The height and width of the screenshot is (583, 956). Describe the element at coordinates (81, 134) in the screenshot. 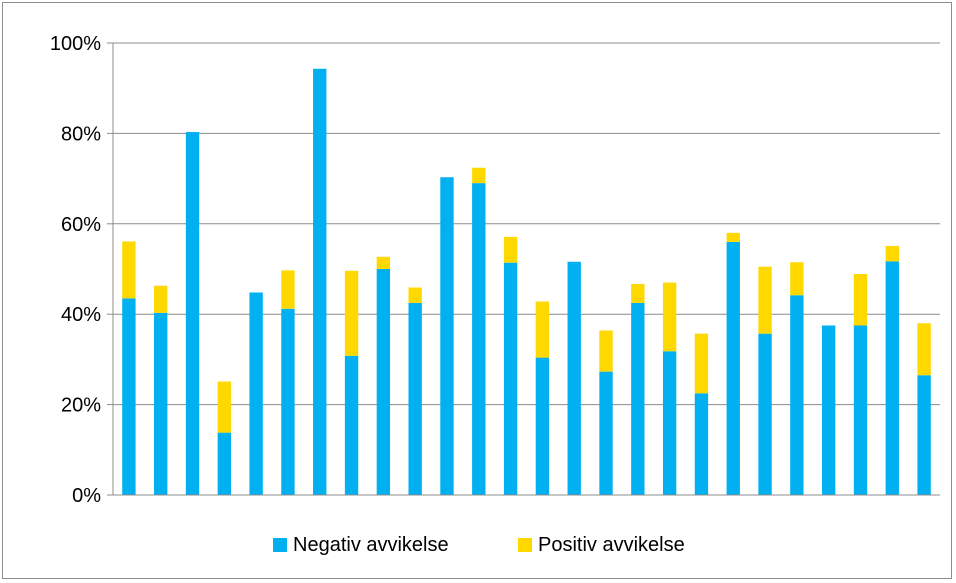

I see `y-tick-label: 80%` at that location.